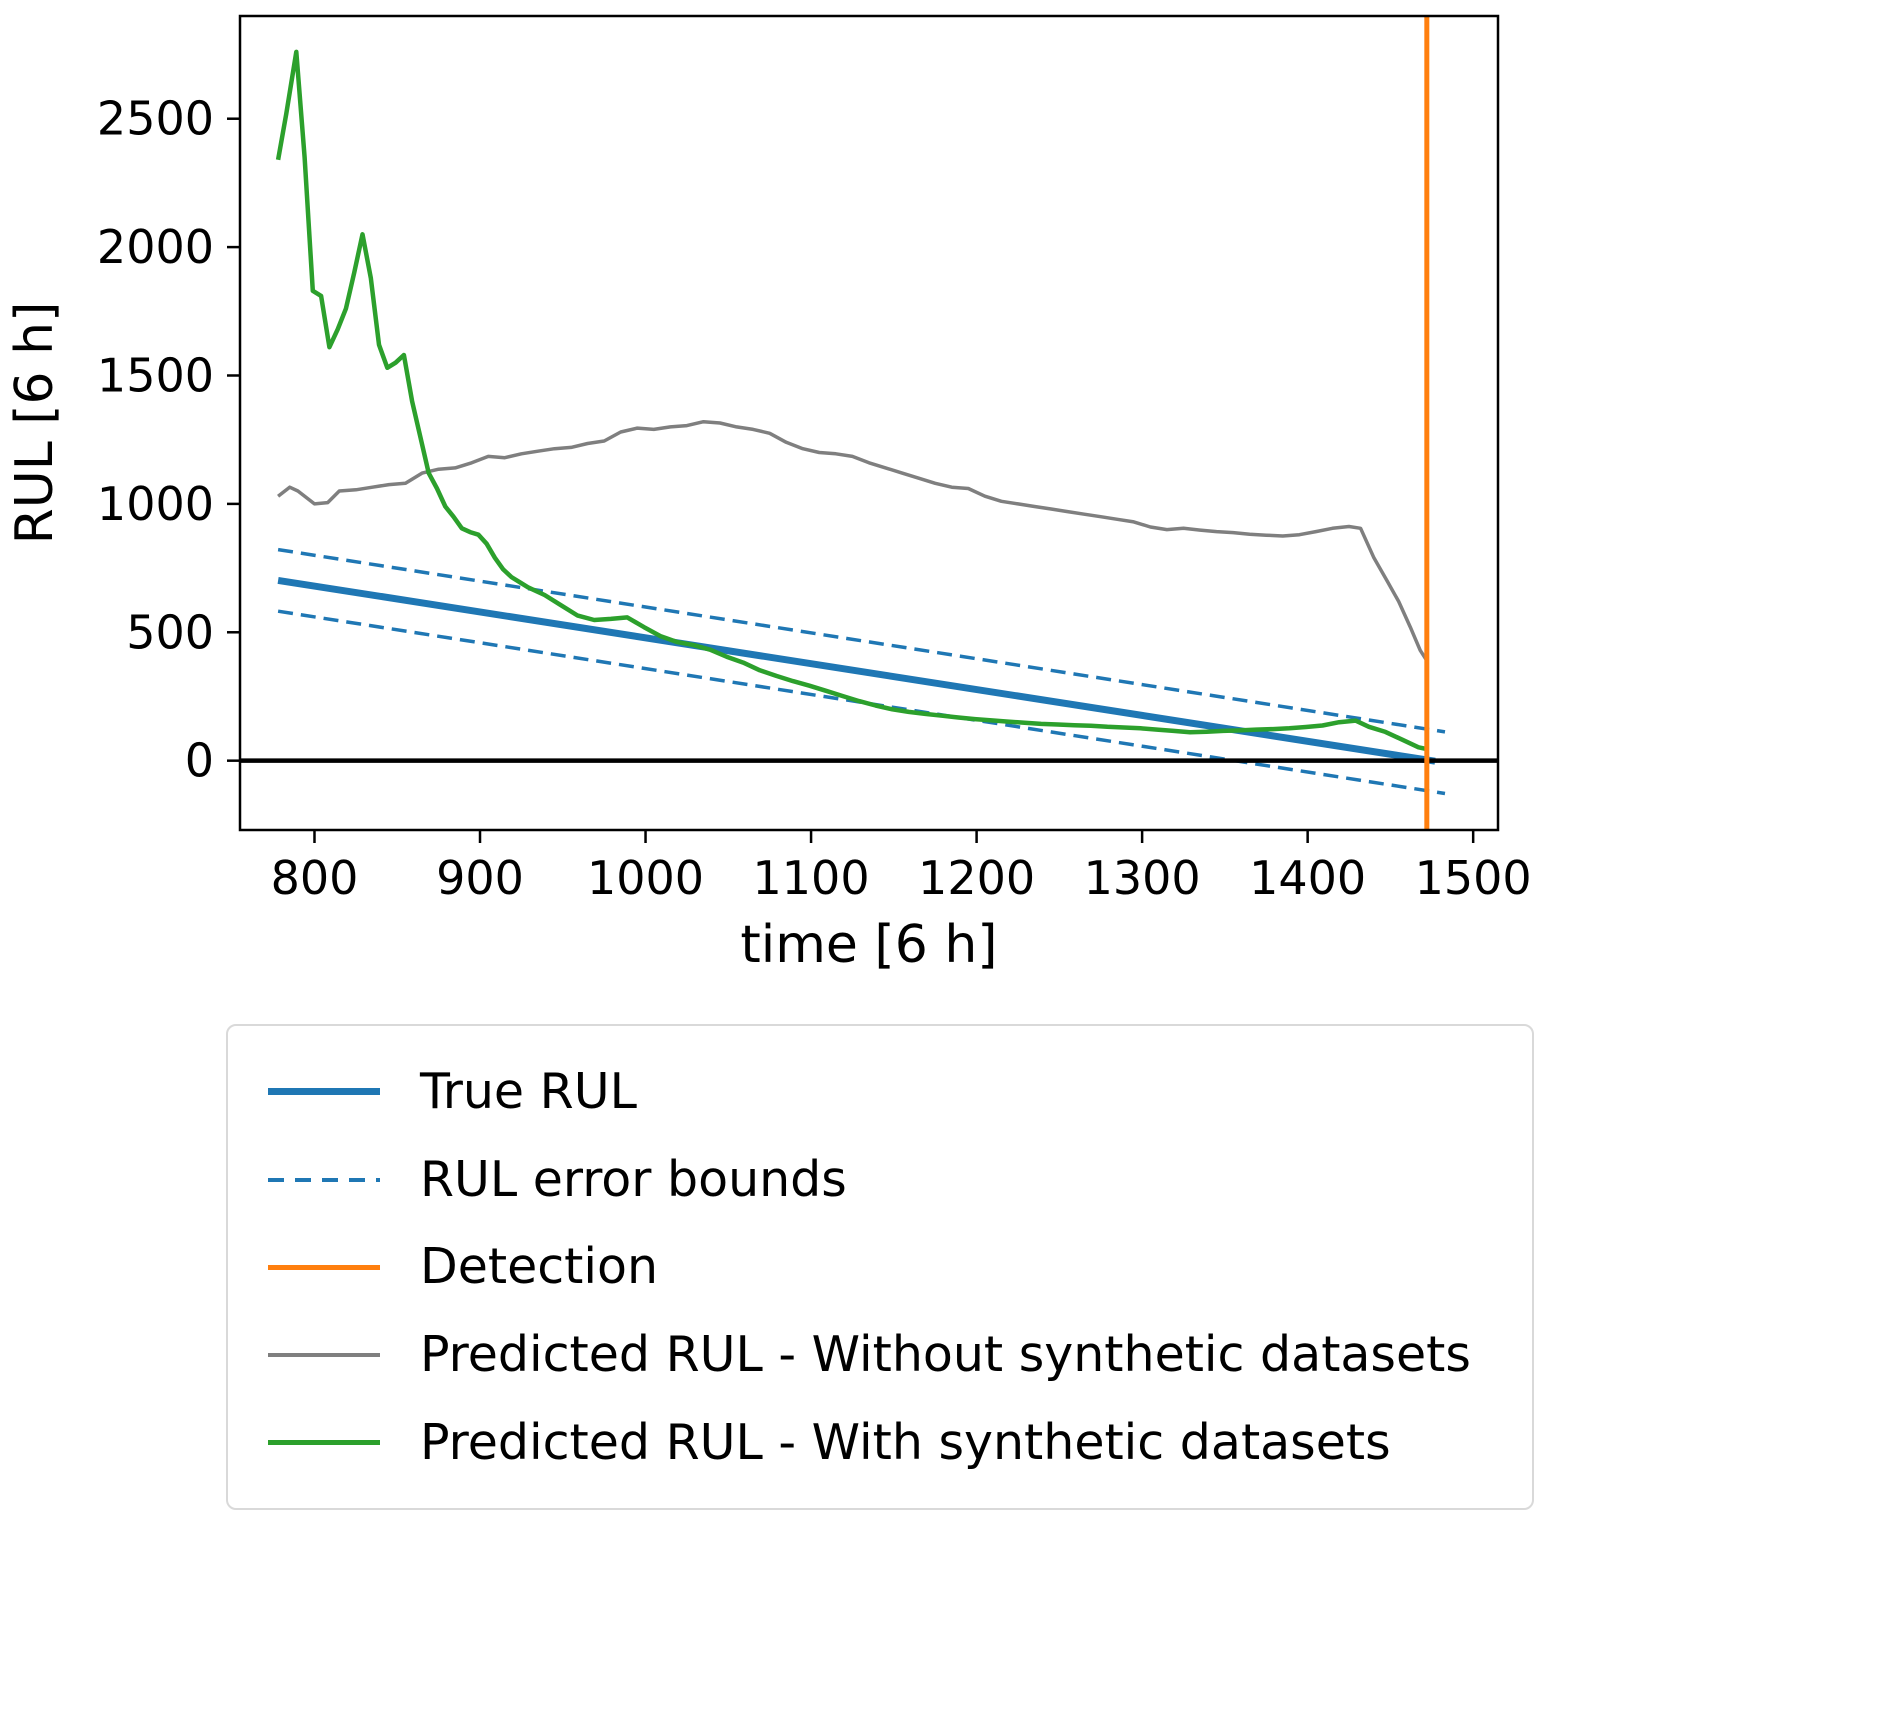 The height and width of the screenshot is (1727, 1892). What do you see at coordinates (155, 504) in the screenshot?
I see `y-tick-label: 1000` at bounding box center [155, 504].